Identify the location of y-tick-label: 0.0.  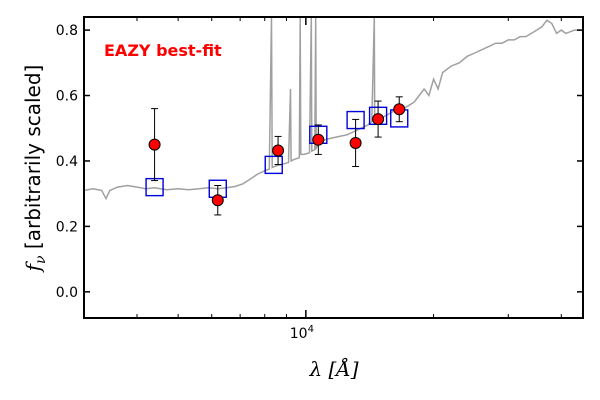
(67, 293).